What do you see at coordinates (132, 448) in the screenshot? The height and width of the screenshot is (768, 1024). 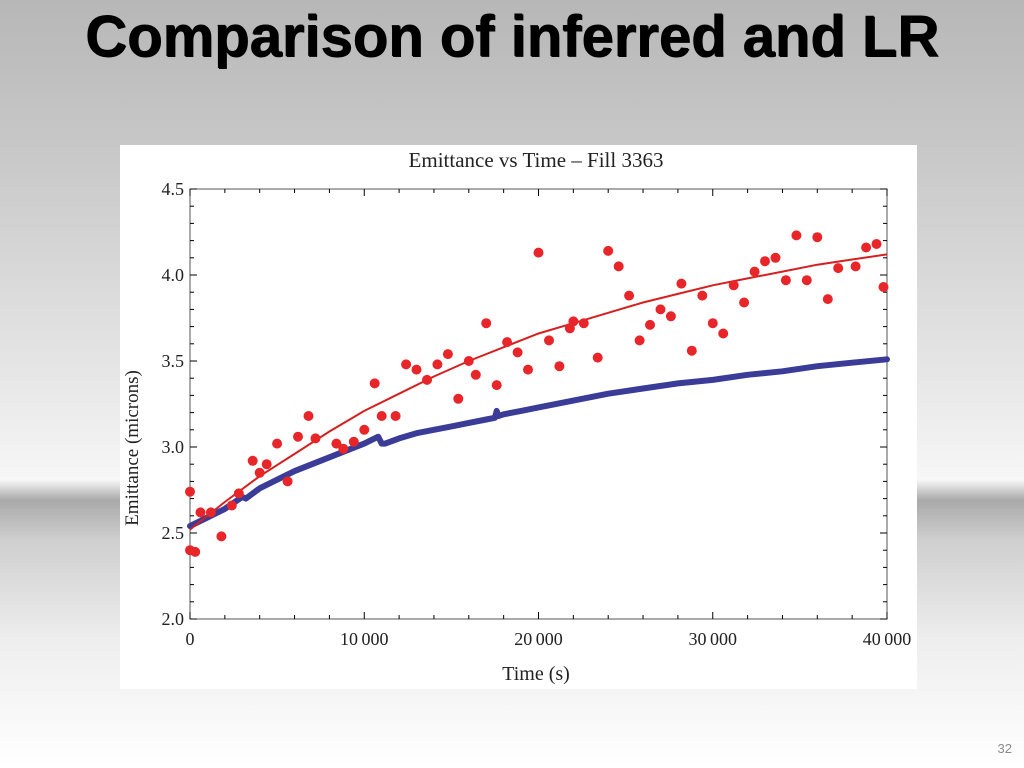 I see `y-axis-label: Emittance (microns)` at bounding box center [132, 448].